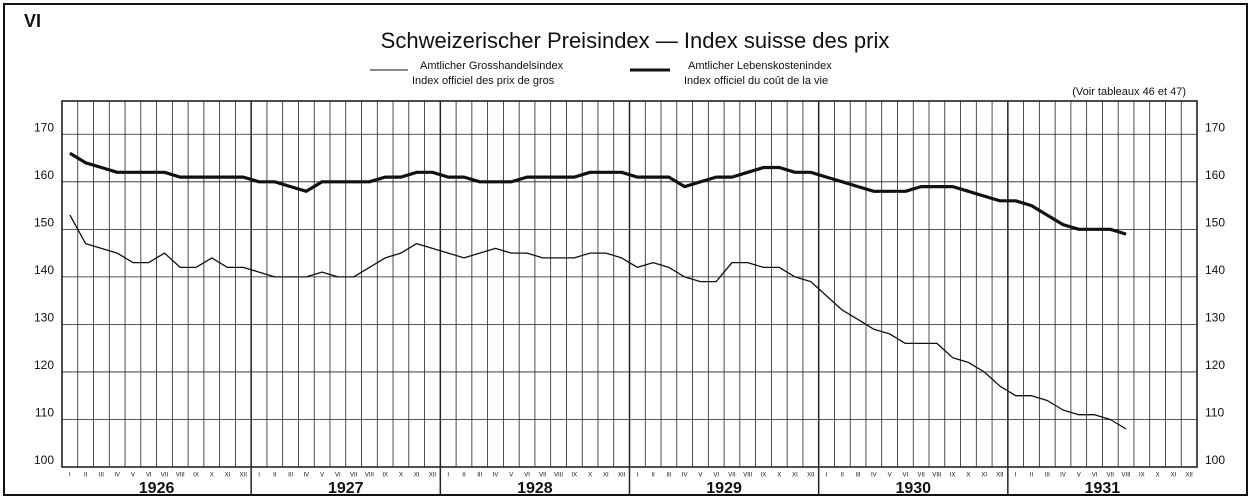 The height and width of the screenshot is (499, 1251). What do you see at coordinates (1129, 92) in the screenshot?
I see `note: (Voir tableaux 46 et 47)` at bounding box center [1129, 92].